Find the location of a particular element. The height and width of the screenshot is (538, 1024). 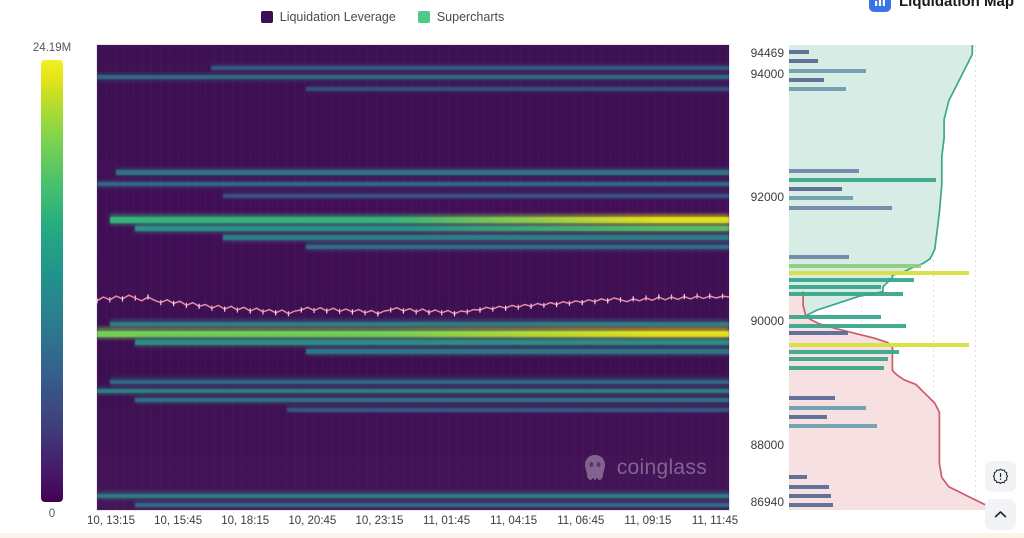

liquidation-map-widget-header: Liquidation Map is located at coordinates (941, 6).